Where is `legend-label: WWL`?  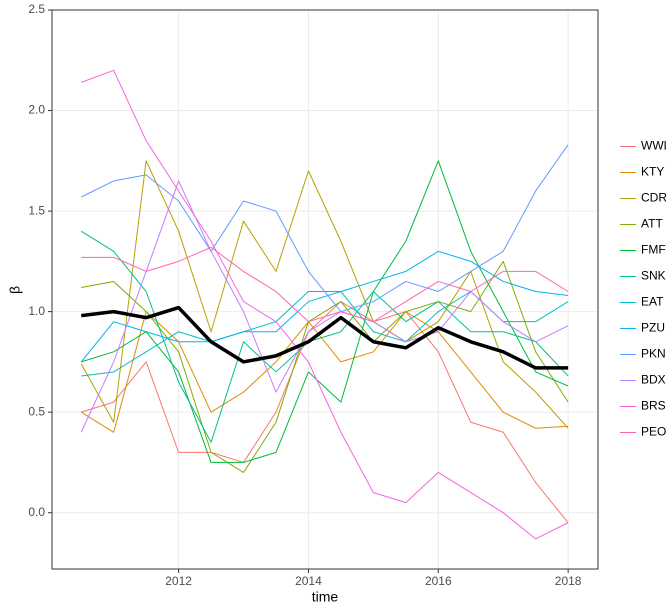 legend-label: WWL is located at coordinates (653, 146).